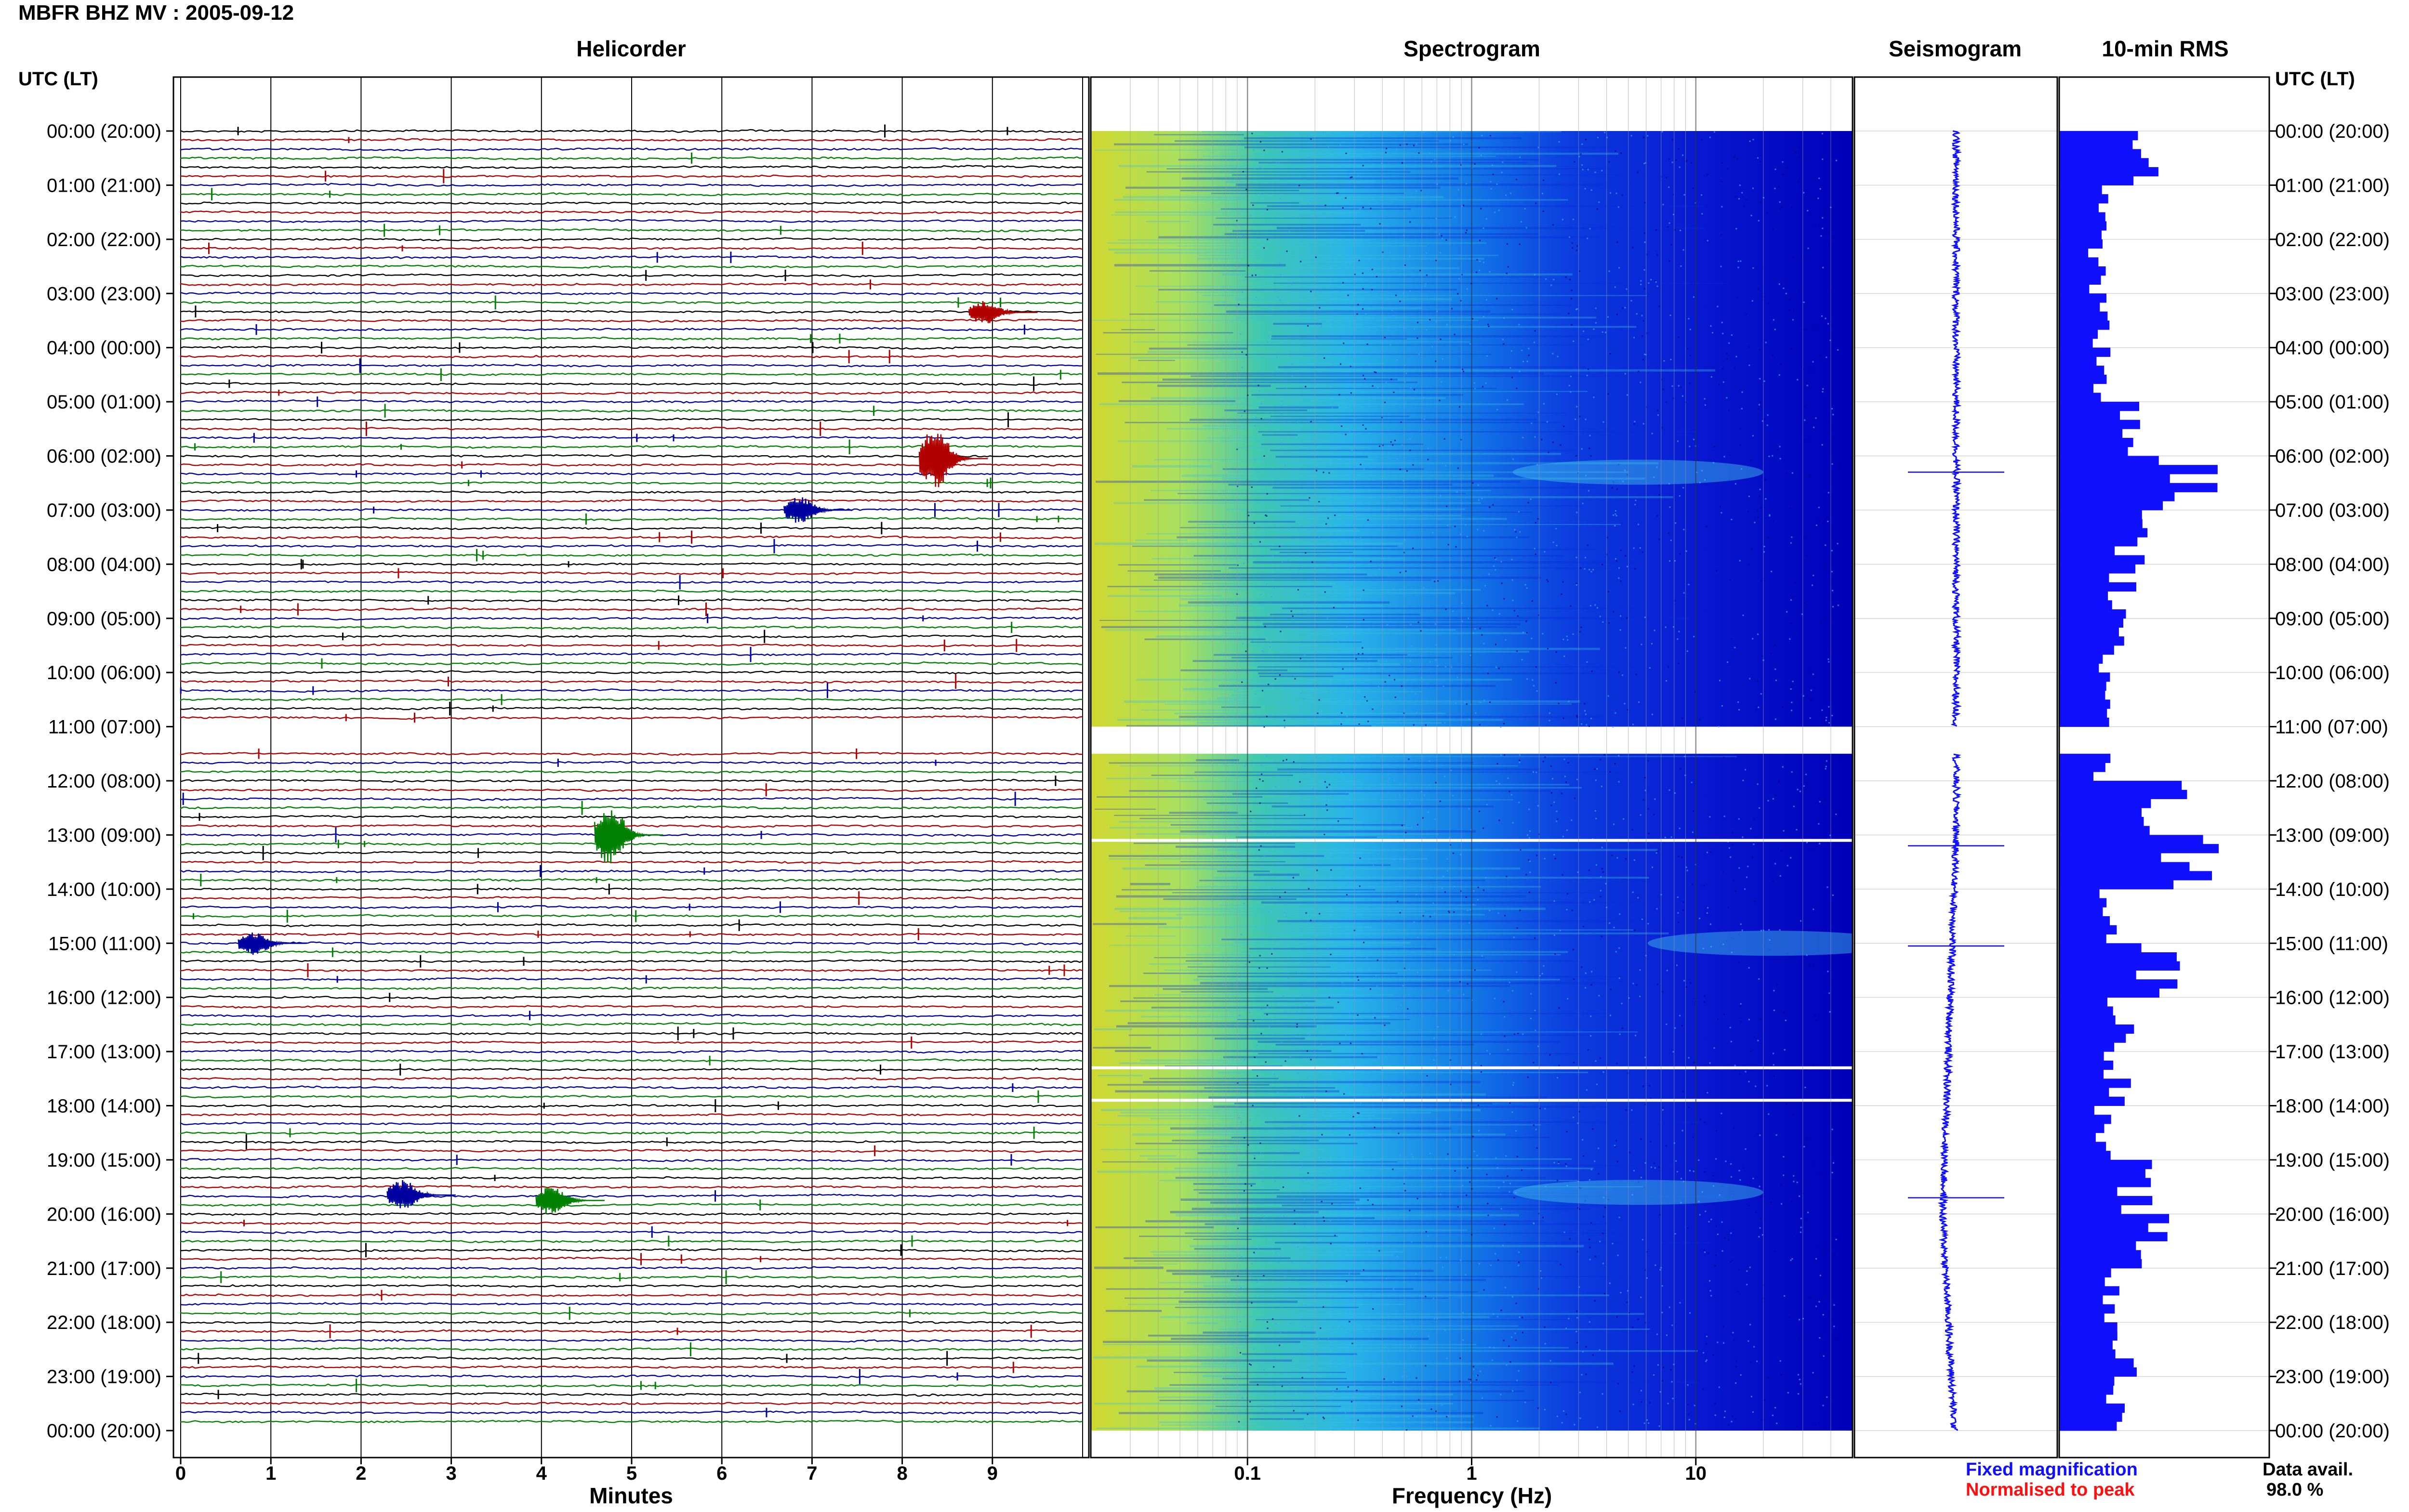 Image resolution: width=2409 pixels, height=1512 pixels. What do you see at coordinates (104, 564) in the screenshot?
I see `time-label-left: 08:00 (04:00)` at bounding box center [104, 564].